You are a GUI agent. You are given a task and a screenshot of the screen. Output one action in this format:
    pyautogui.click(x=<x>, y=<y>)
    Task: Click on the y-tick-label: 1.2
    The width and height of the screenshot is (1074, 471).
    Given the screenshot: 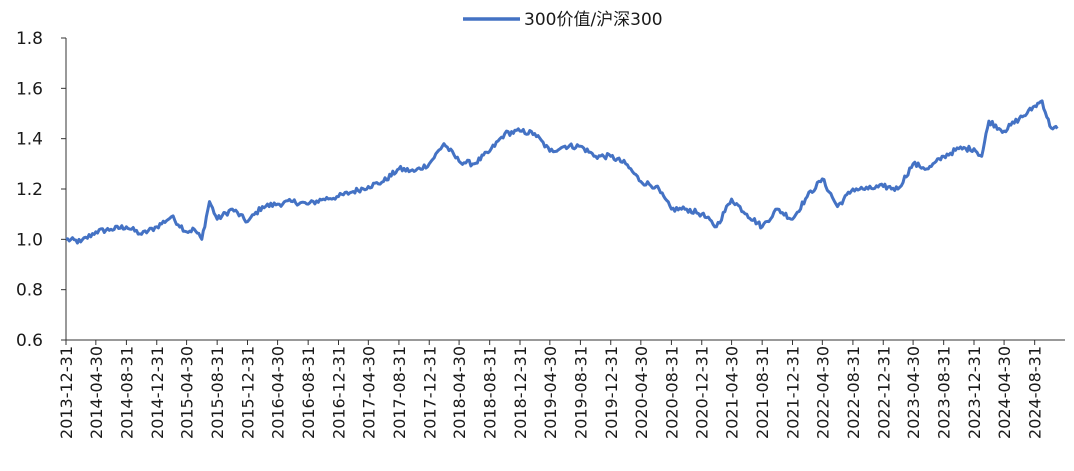 What is the action you would take?
    pyautogui.click(x=29, y=190)
    